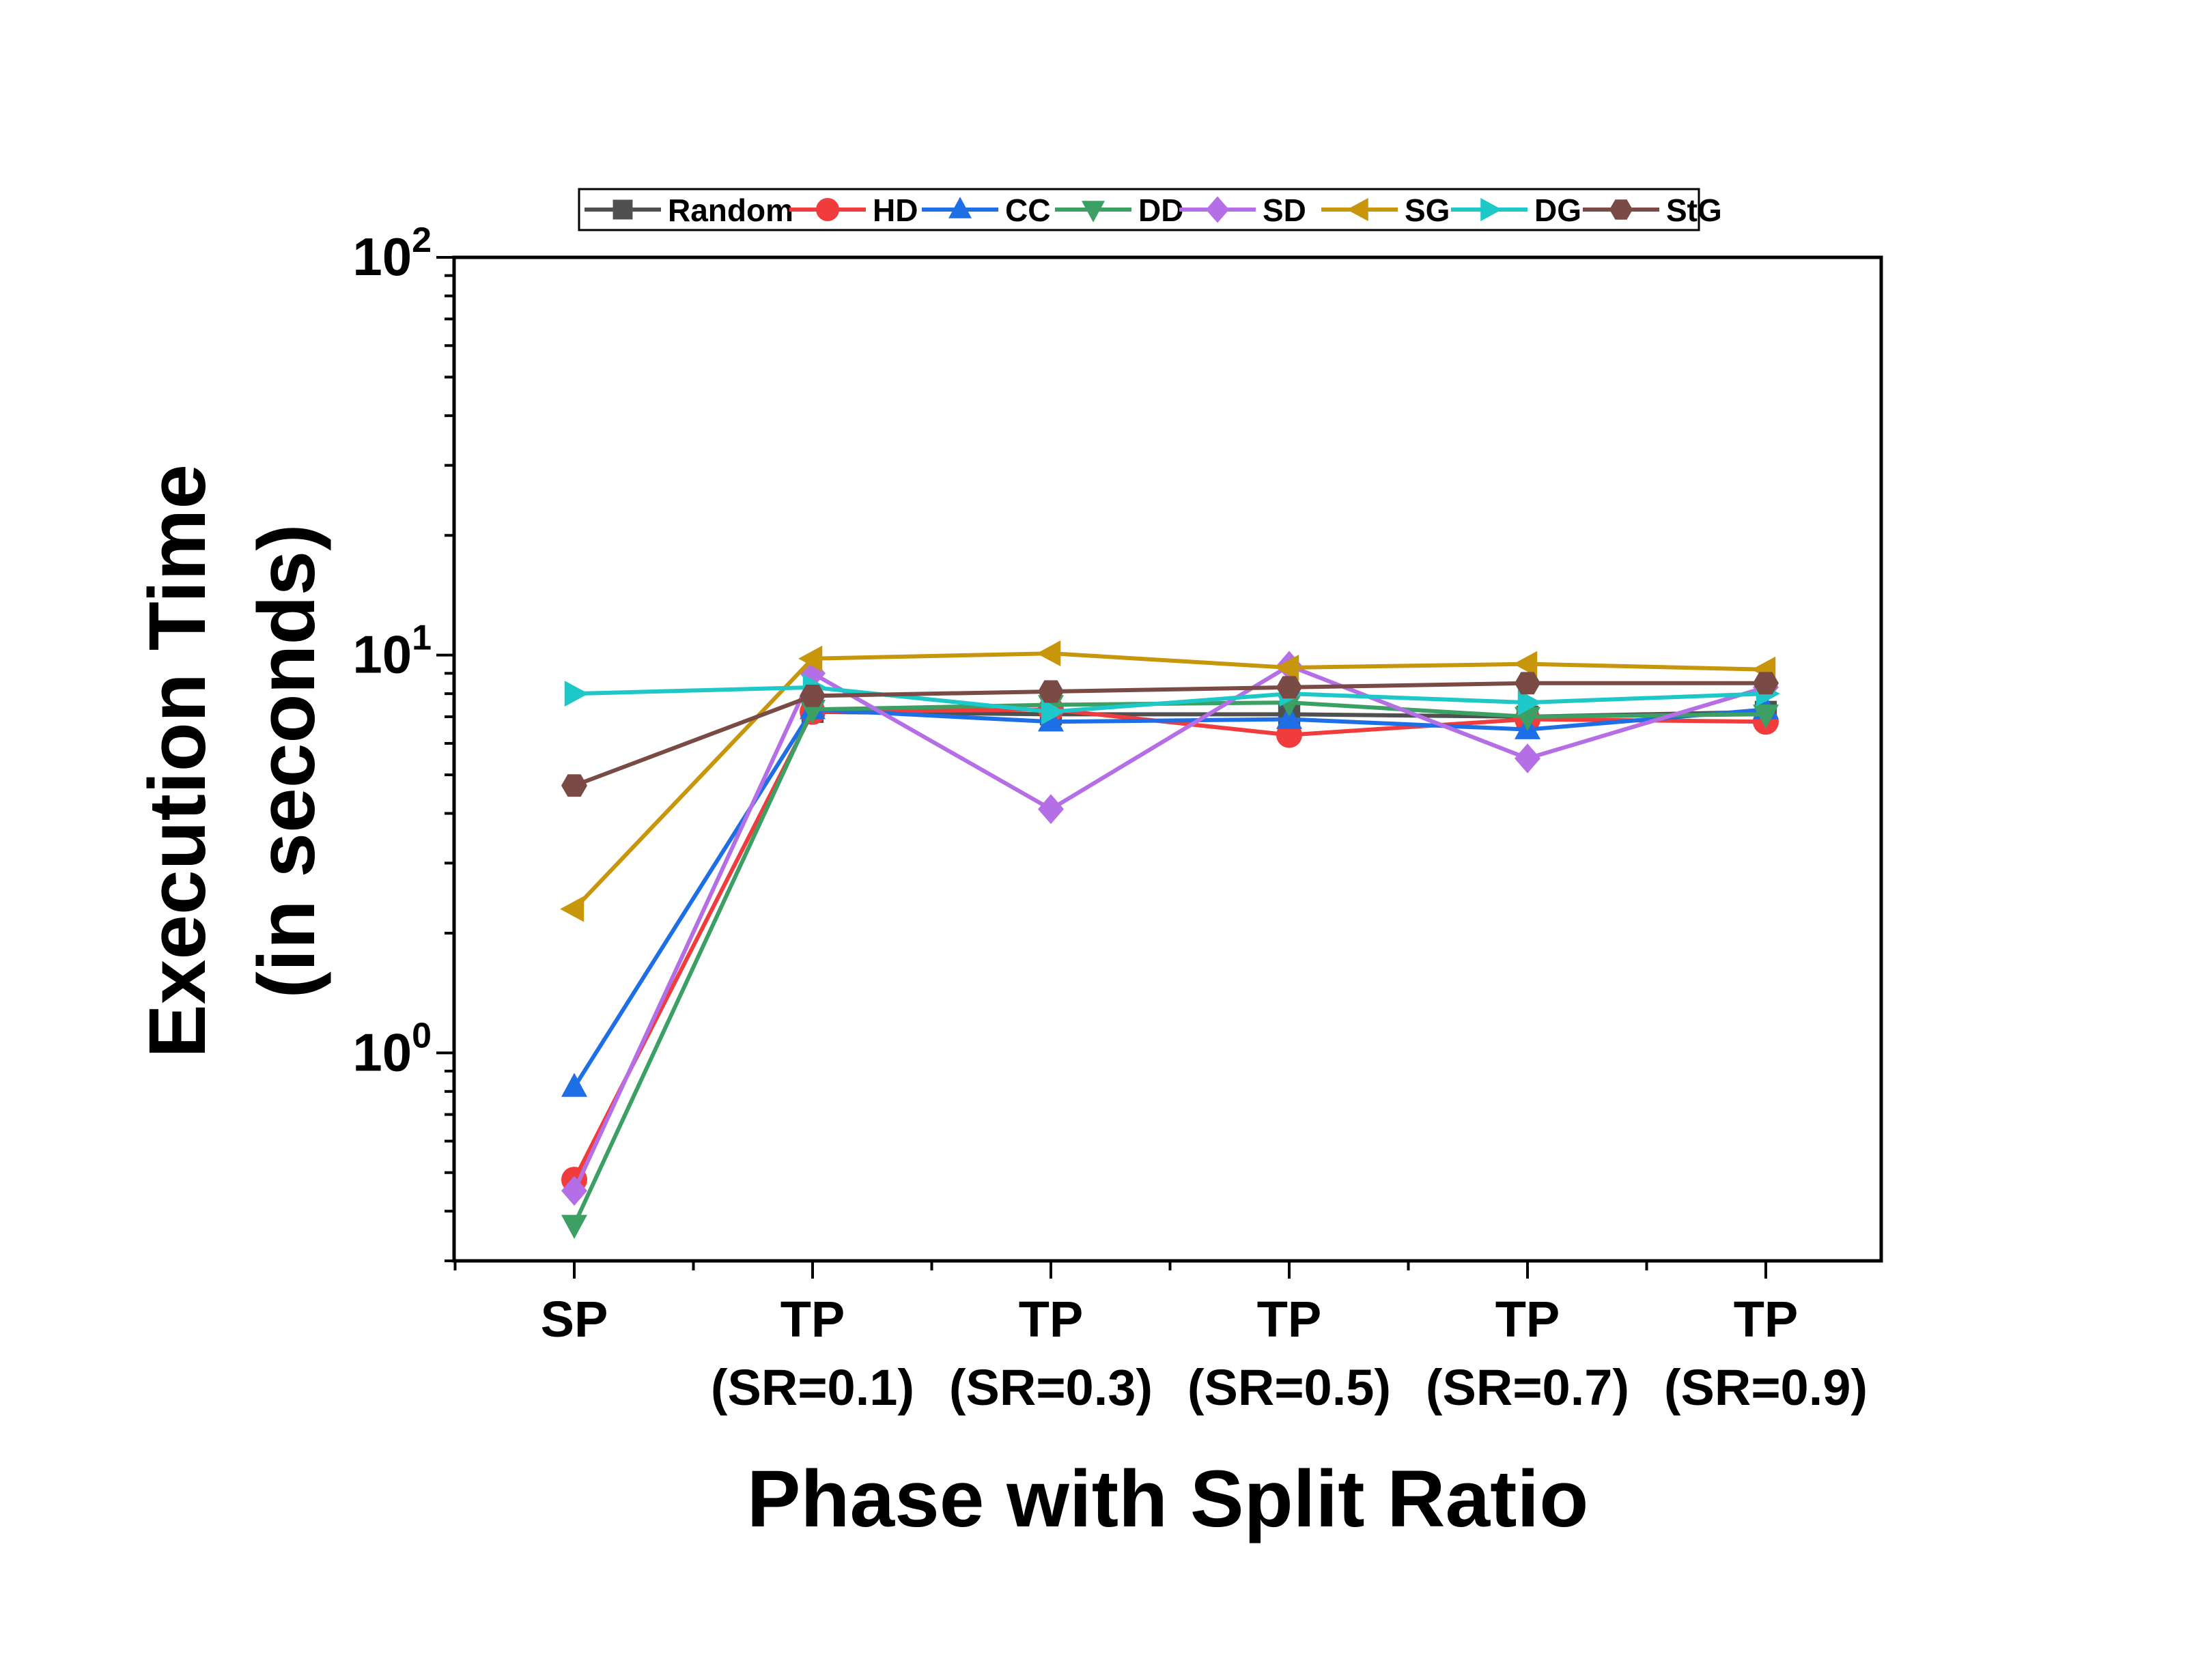 This screenshot has width=2196, height=1680. I want to click on y-axis-title: Execution Time (in seconds), so click(232, 761).